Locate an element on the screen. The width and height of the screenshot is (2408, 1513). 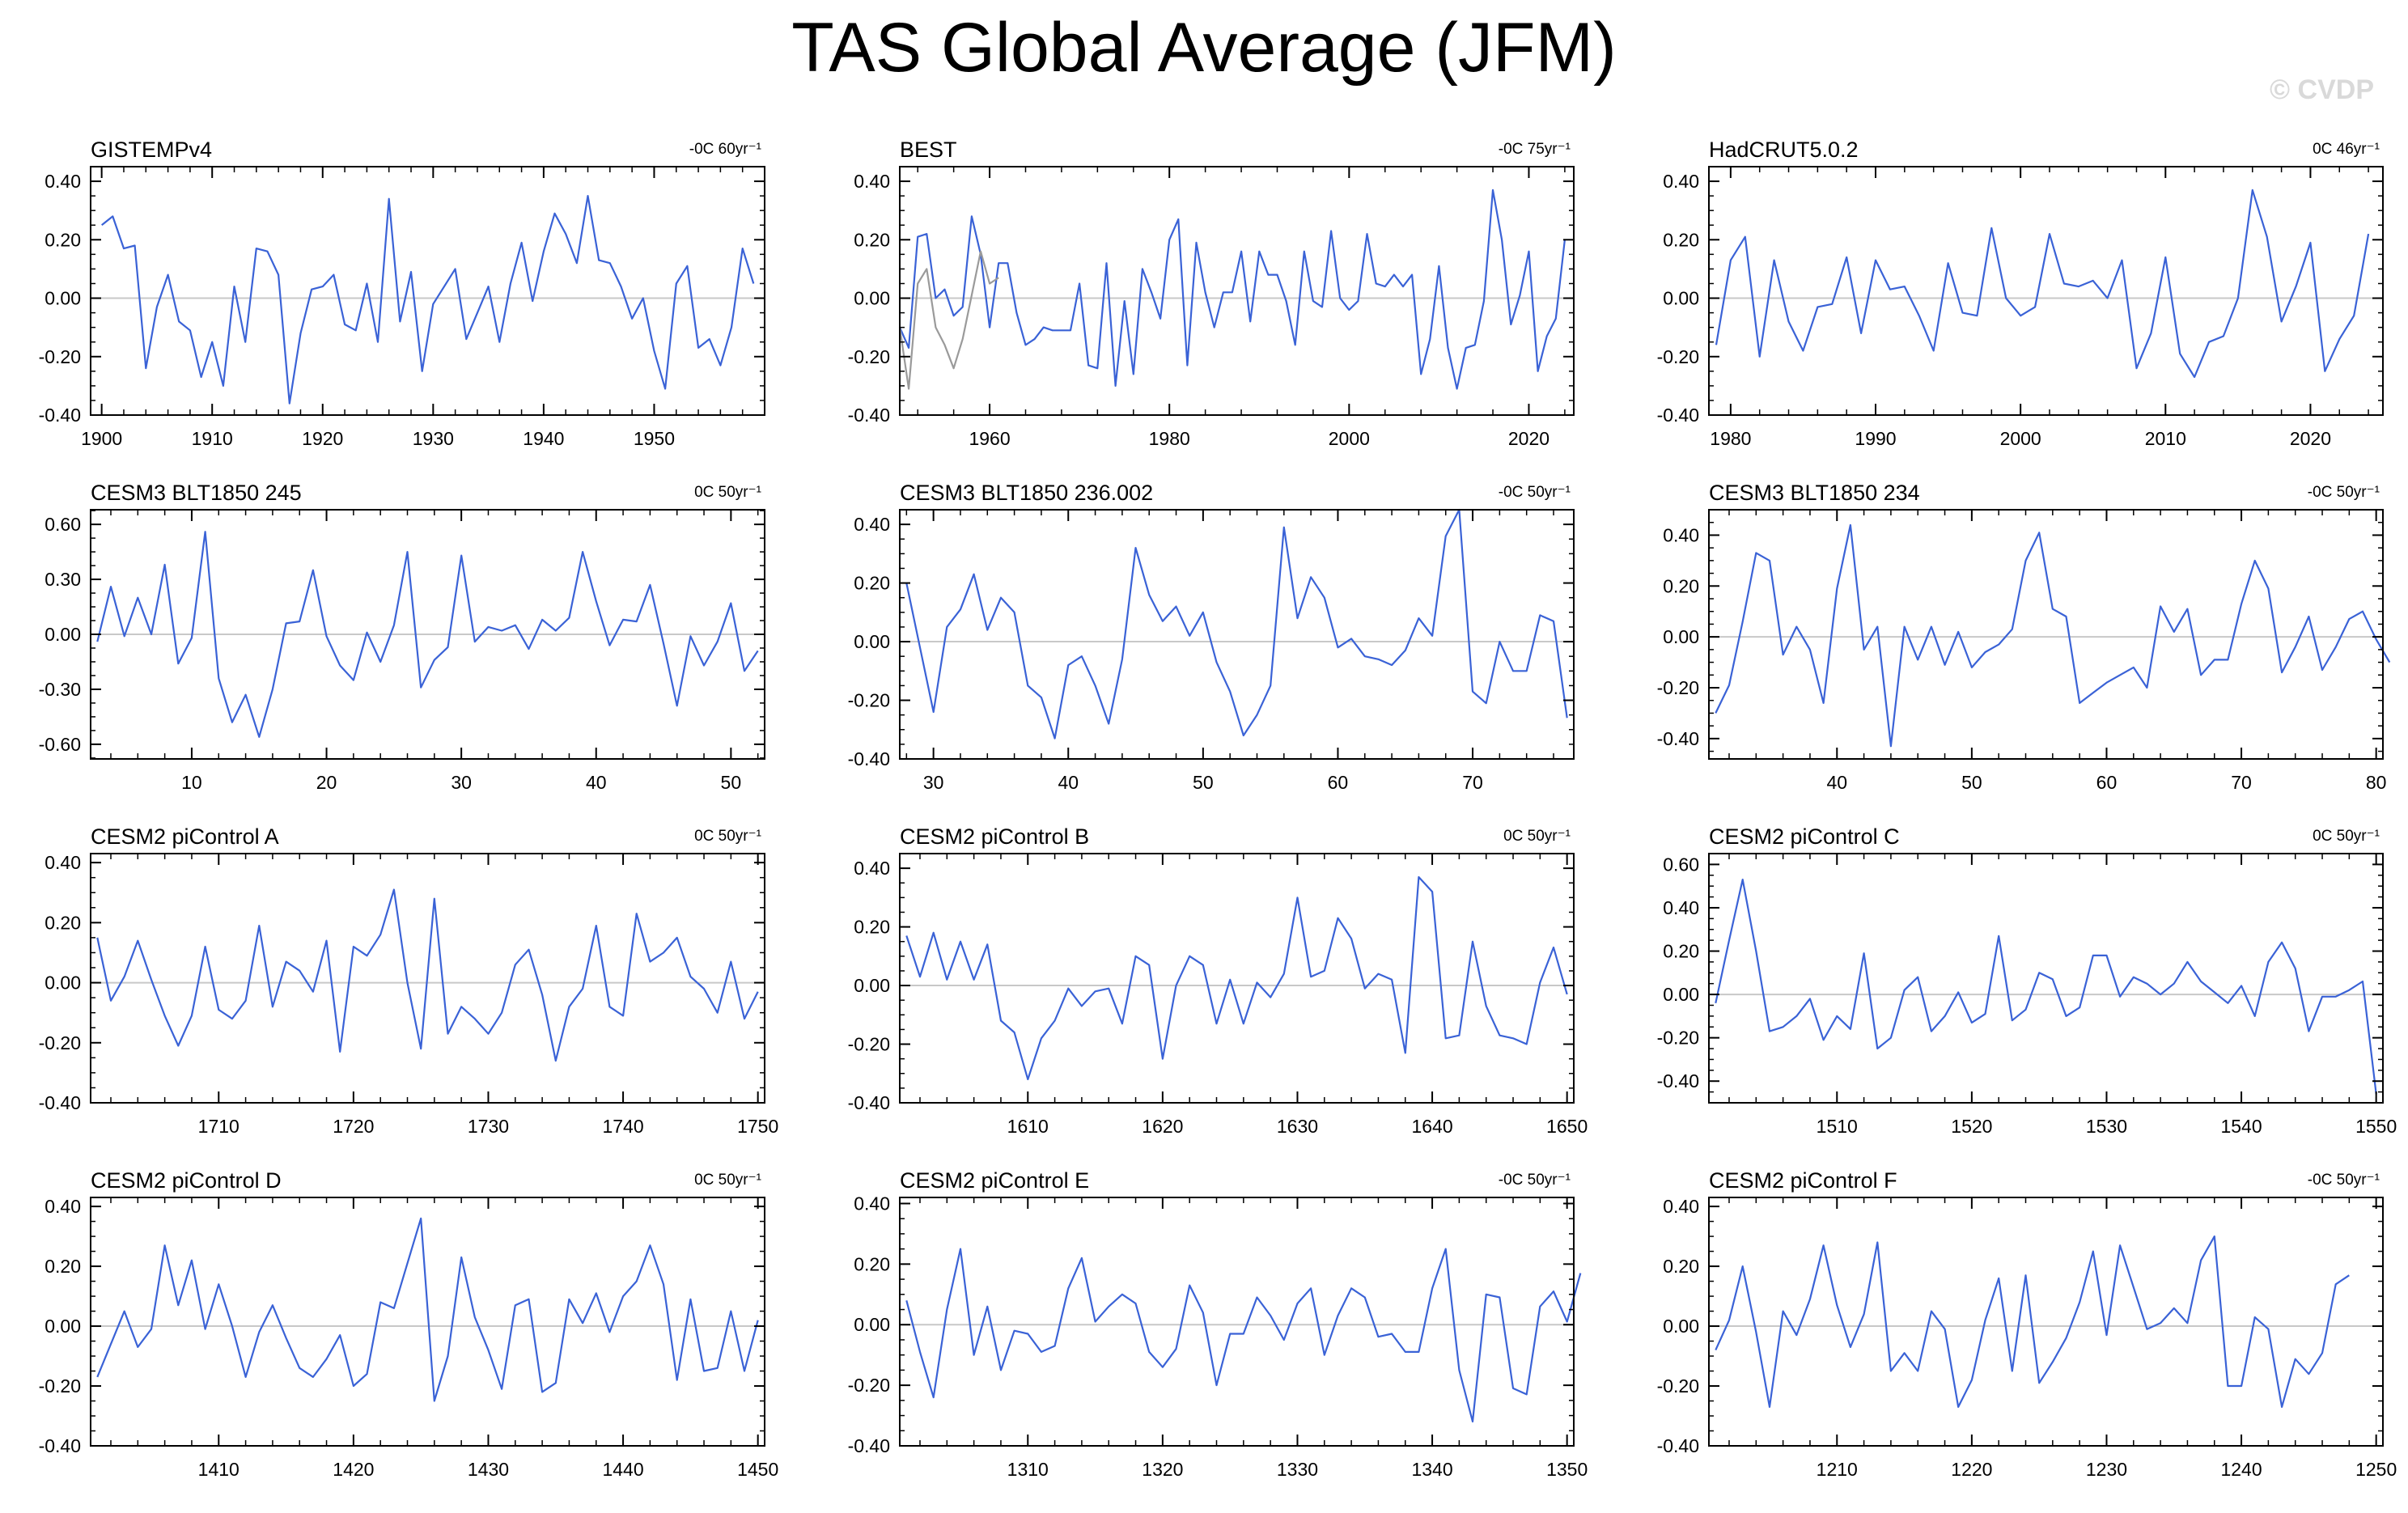
x-tick-label: 70 is located at coordinates (2241, 782).